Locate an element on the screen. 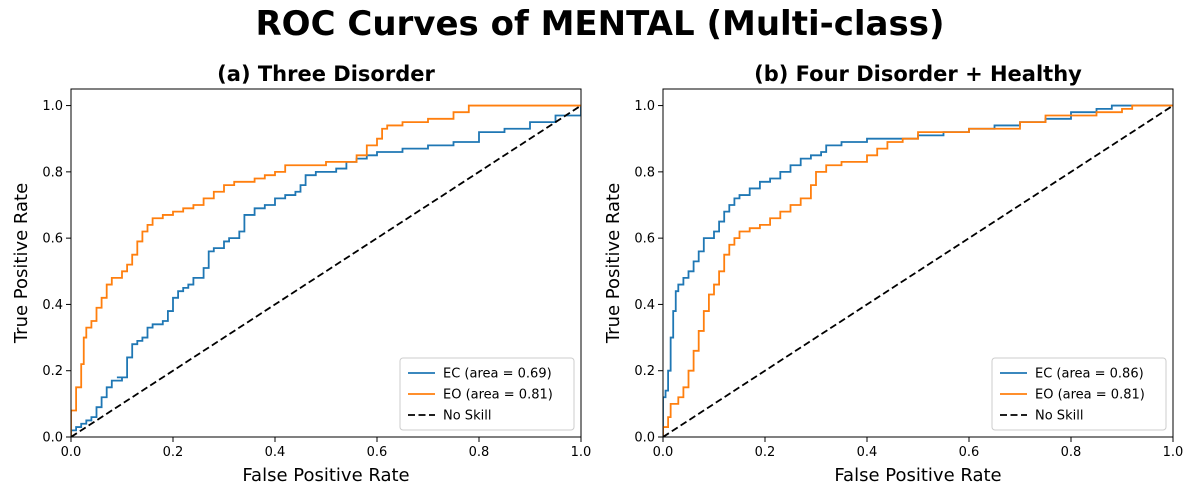 This screenshot has height=500, width=1200. legend-label-0: EC (area = 0.69) is located at coordinates (497, 374).